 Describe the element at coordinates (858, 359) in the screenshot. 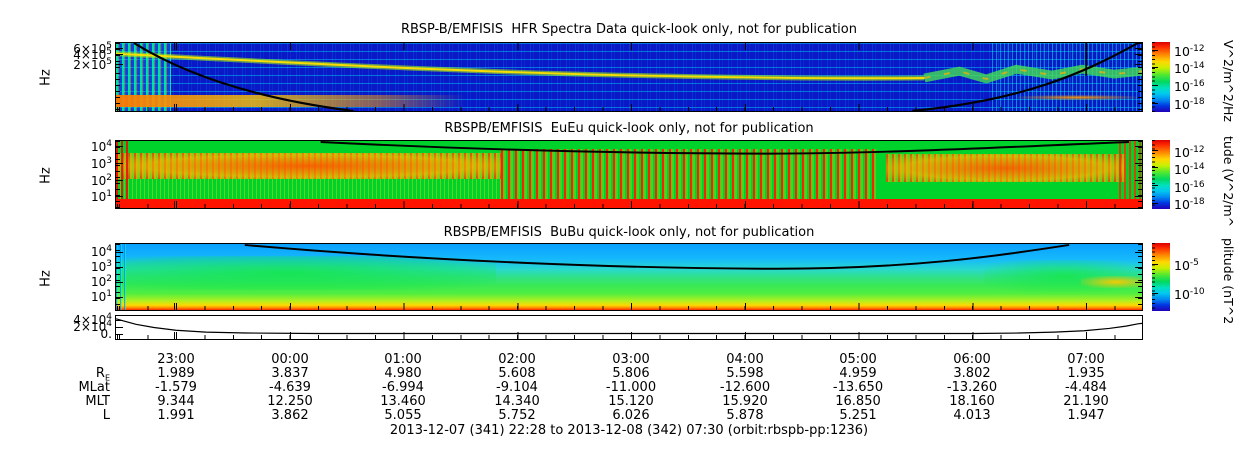

I see `time-tick-label: 05:00` at that location.